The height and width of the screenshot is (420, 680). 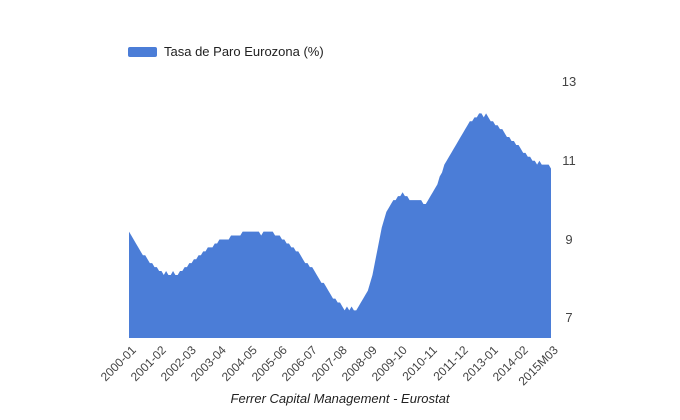 What do you see at coordinates (569, 239) in the screenshot?
I see `y-axis-tick-label: 9` at bounding box center [569, 239].